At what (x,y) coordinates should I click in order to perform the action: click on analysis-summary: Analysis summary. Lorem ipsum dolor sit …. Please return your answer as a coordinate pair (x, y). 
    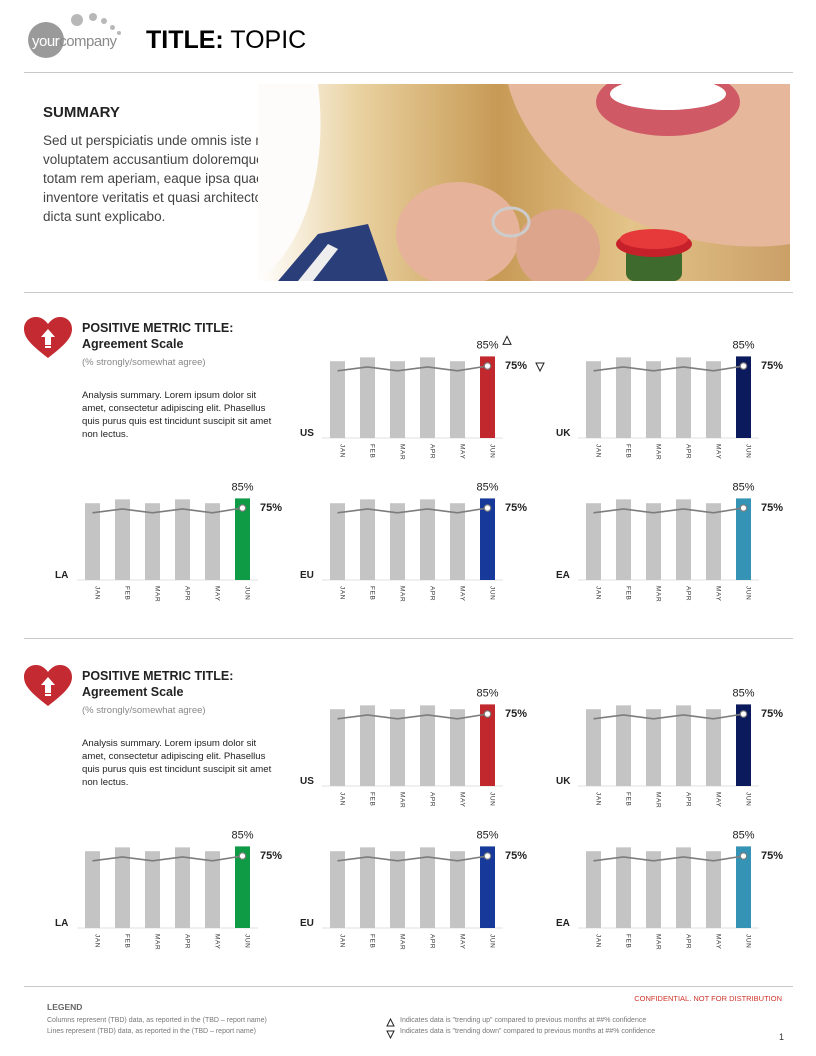
    Looking at the image, I should click on (177, 415).